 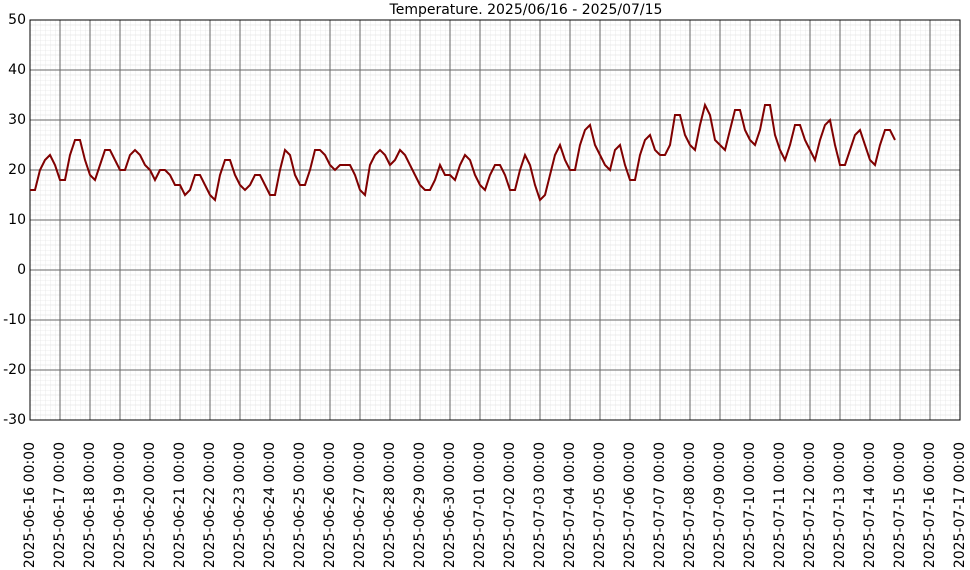 I want to click on x-tick-label: 2025-06-27 00:00, so click(x=360, y=505).